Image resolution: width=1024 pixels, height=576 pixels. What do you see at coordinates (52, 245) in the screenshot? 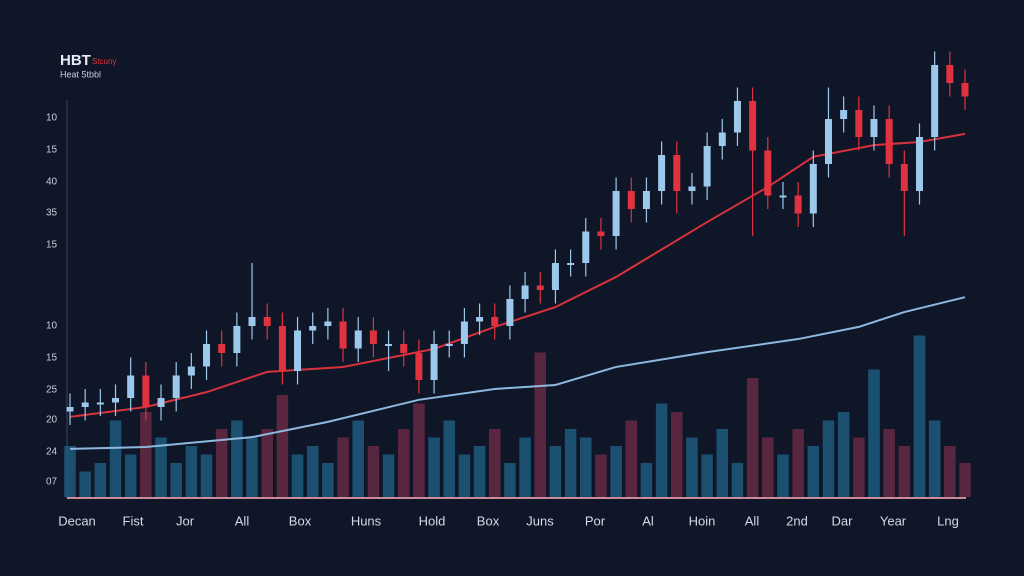
I see `y-tick-label: 15` at bounding box center [52, 245].